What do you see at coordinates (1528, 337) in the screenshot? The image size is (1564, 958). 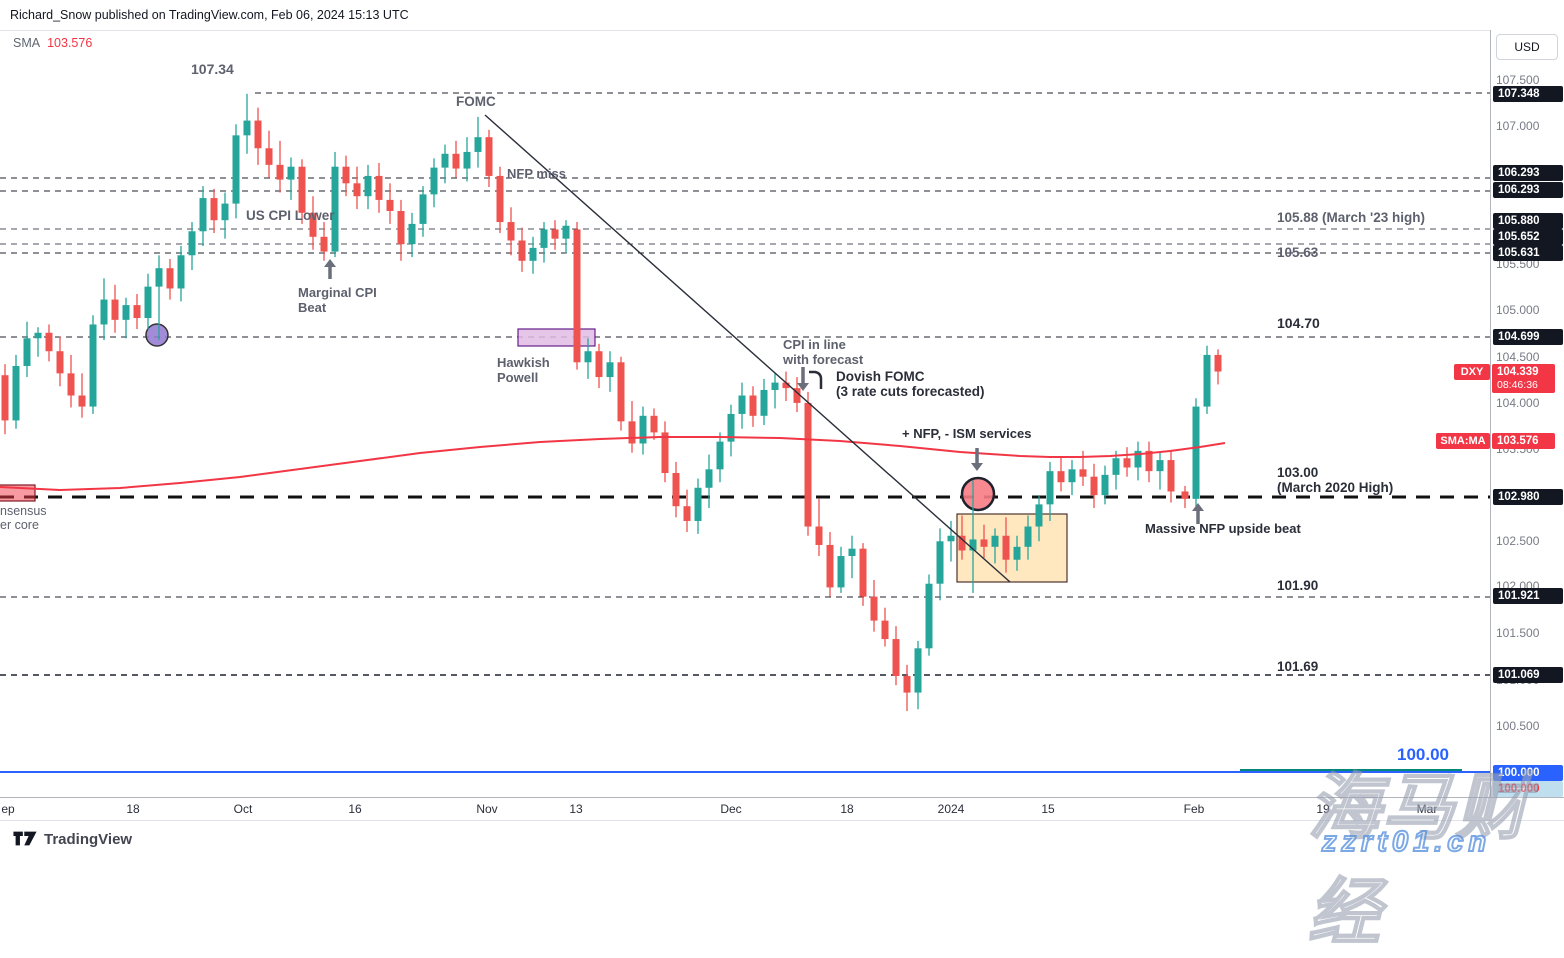 I see `price-level-badge: 104.699` at bounding box center [1528, 337].